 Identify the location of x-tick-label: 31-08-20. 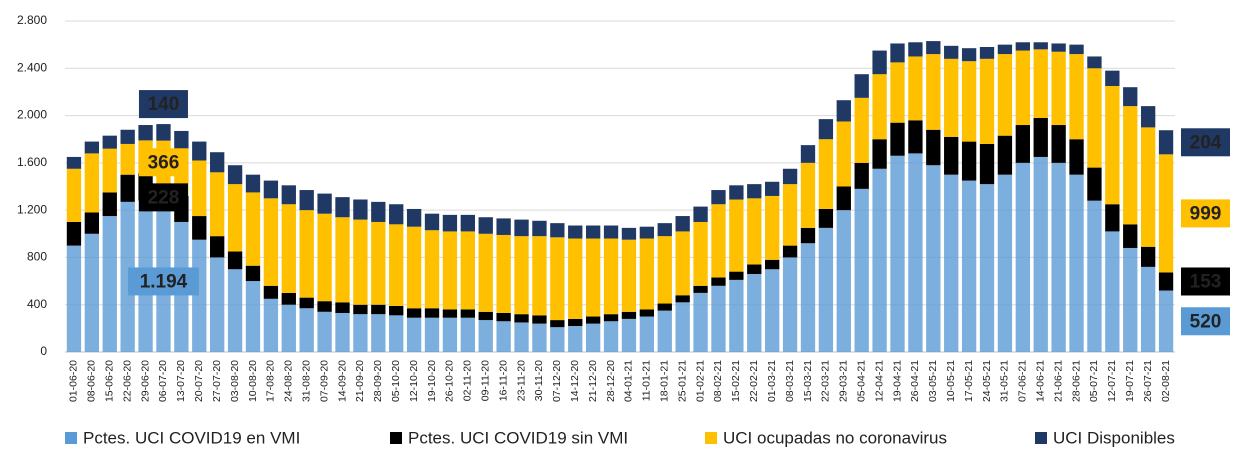
(306, 381).